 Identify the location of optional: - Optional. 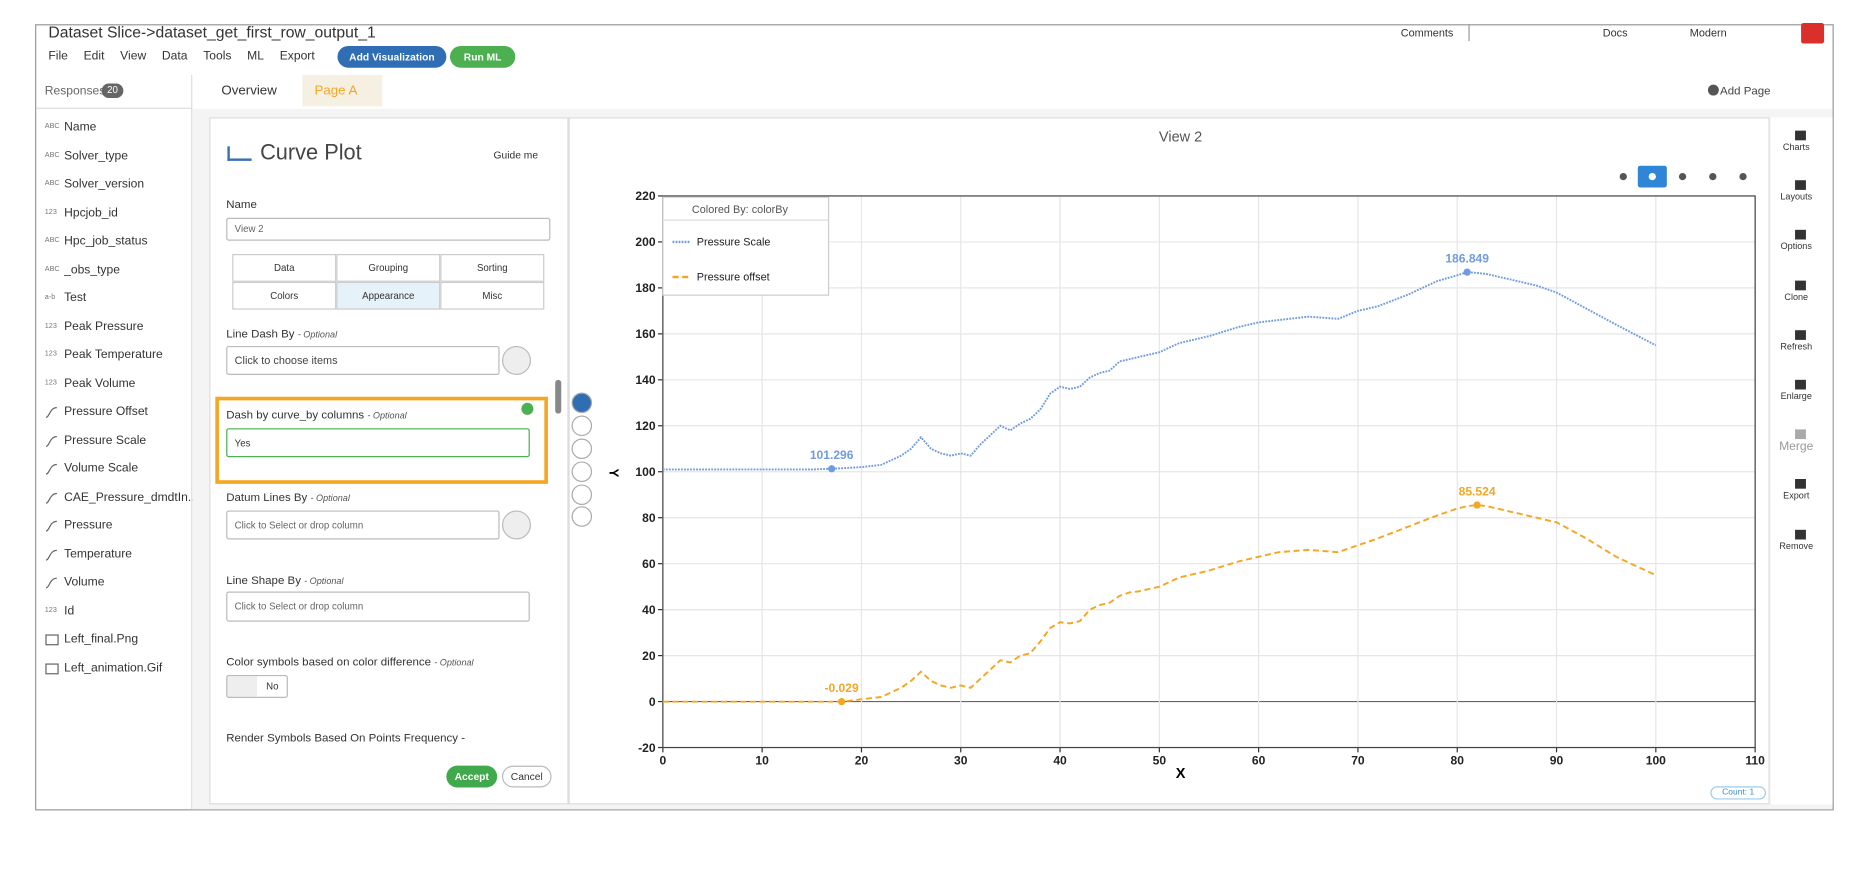
(387, 415).